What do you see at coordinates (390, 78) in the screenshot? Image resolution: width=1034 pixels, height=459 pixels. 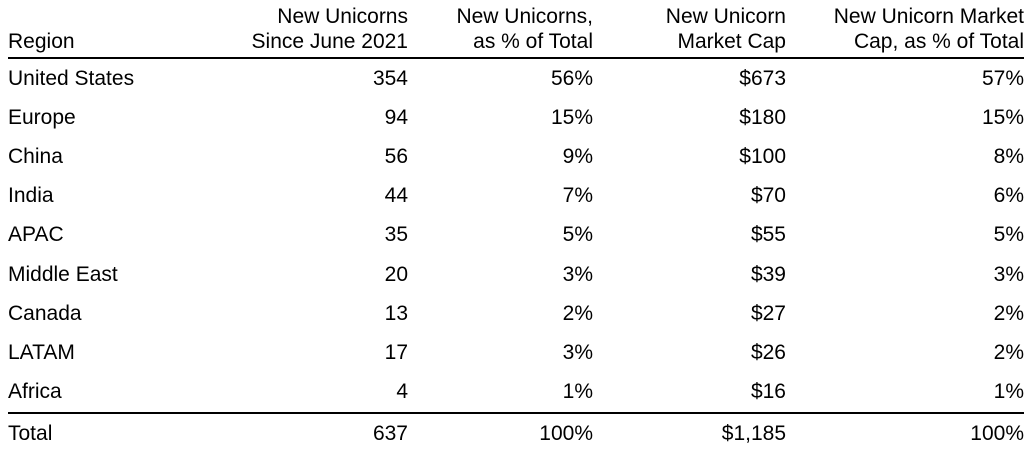 I see `cell-new-unicorns: 354` at bounding box center [390, 78].